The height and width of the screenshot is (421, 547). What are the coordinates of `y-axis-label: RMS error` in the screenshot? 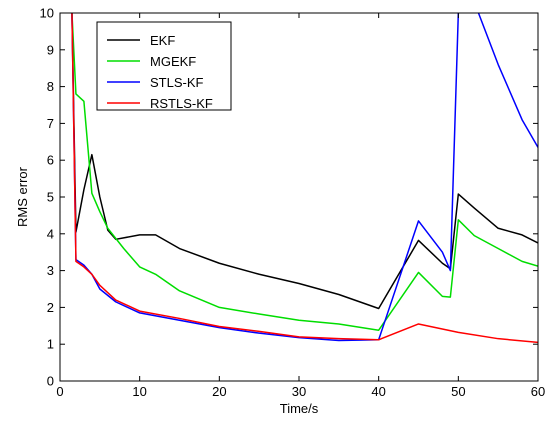 It's located at (22, 196).